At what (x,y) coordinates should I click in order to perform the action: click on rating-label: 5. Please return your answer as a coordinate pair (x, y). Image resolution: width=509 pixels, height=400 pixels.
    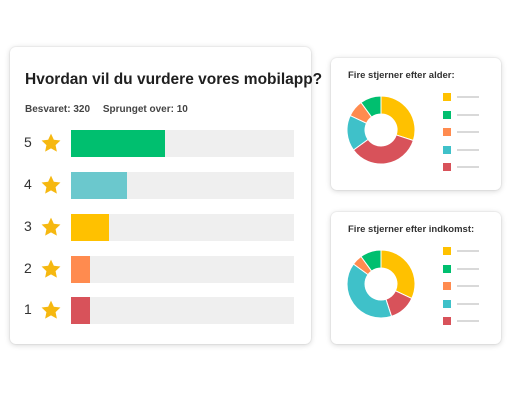
    Looking at the image, I should click on (28, 142).